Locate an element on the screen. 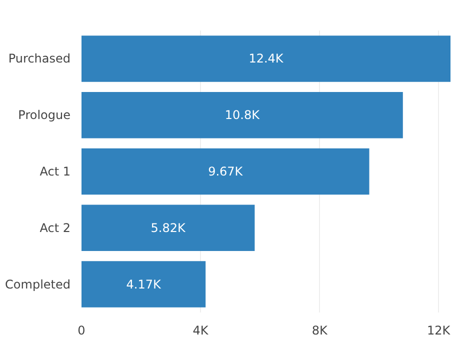  x-tick-label: 4K is located at coordinates (201, 331).